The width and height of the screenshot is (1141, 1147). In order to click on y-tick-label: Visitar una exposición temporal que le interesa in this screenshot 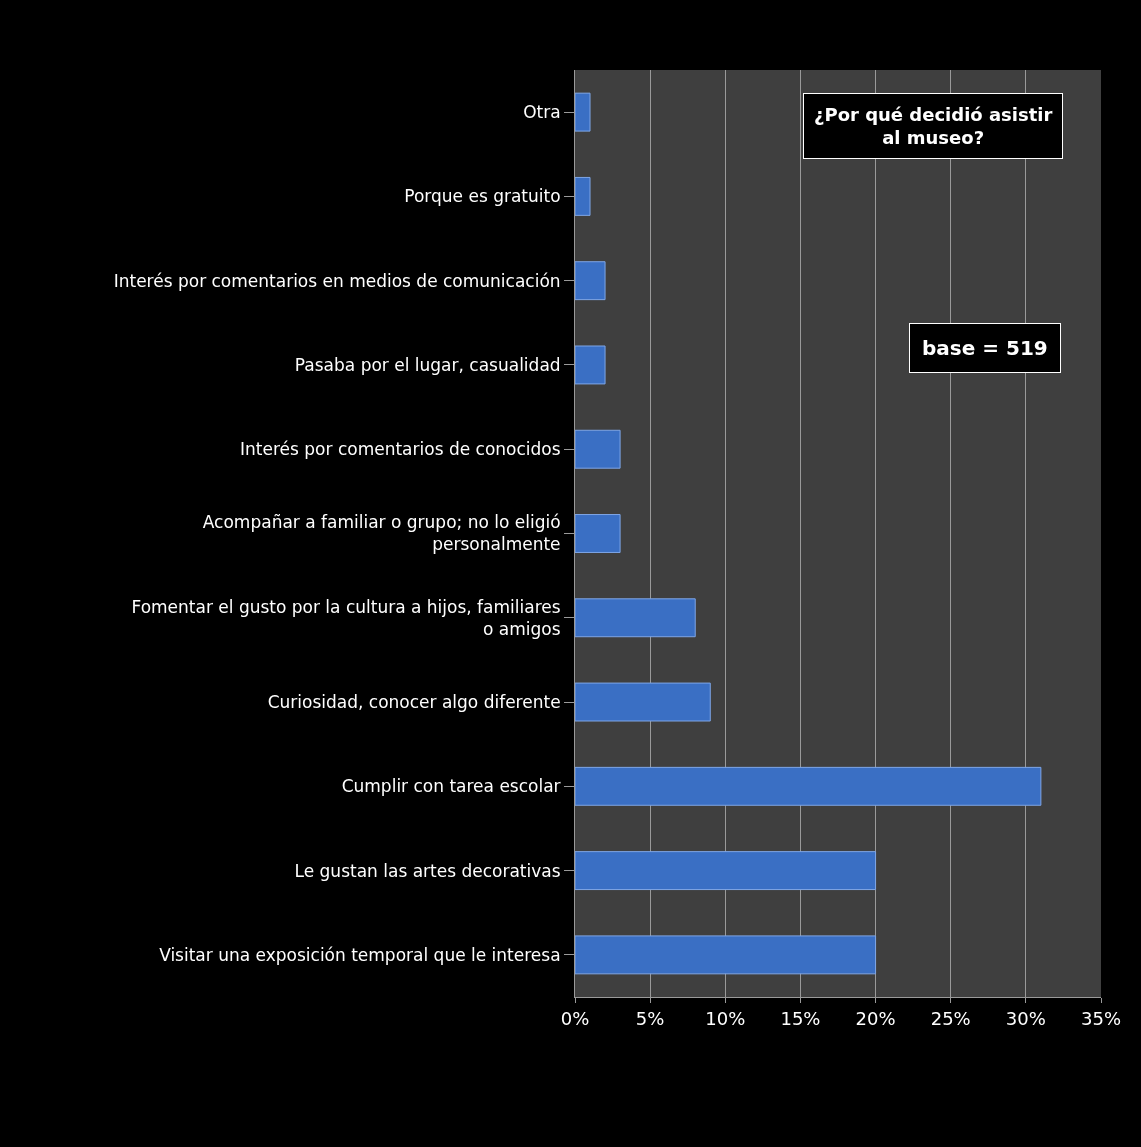, I will do `click(360, 954)`.